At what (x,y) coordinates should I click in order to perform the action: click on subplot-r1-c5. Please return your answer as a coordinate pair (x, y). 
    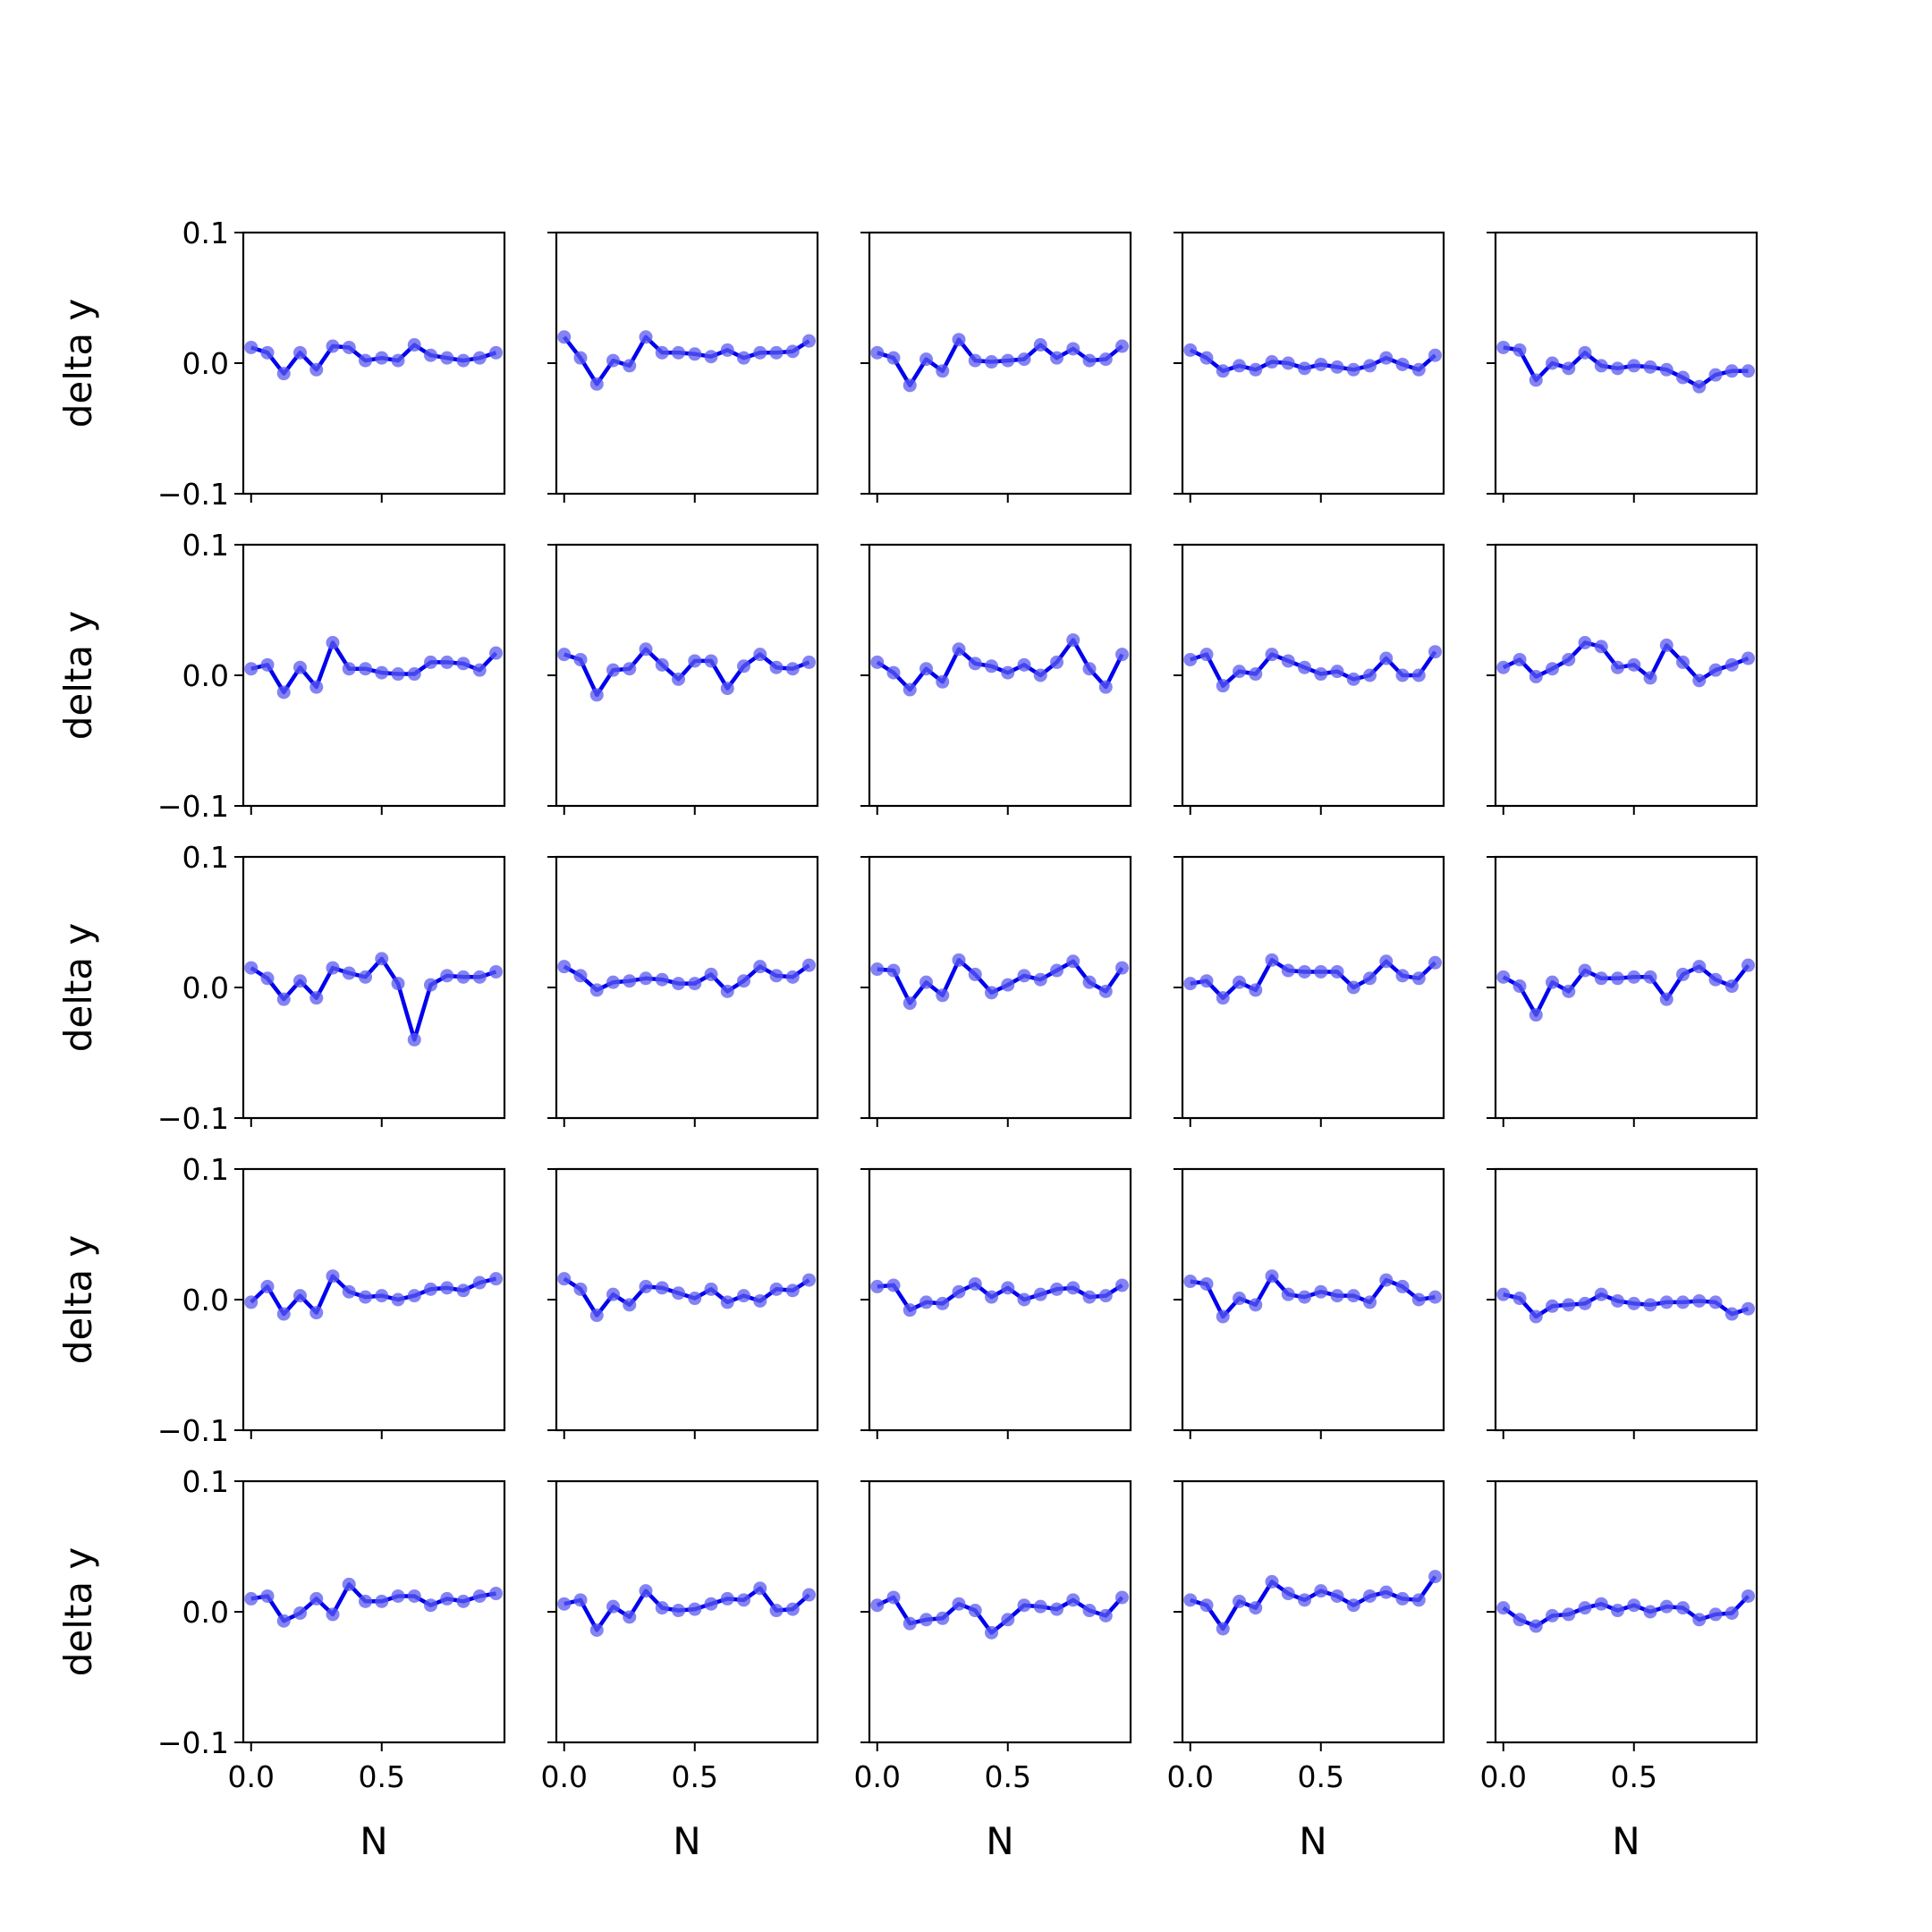
    Looking at the image, I should click on (1622, 367).